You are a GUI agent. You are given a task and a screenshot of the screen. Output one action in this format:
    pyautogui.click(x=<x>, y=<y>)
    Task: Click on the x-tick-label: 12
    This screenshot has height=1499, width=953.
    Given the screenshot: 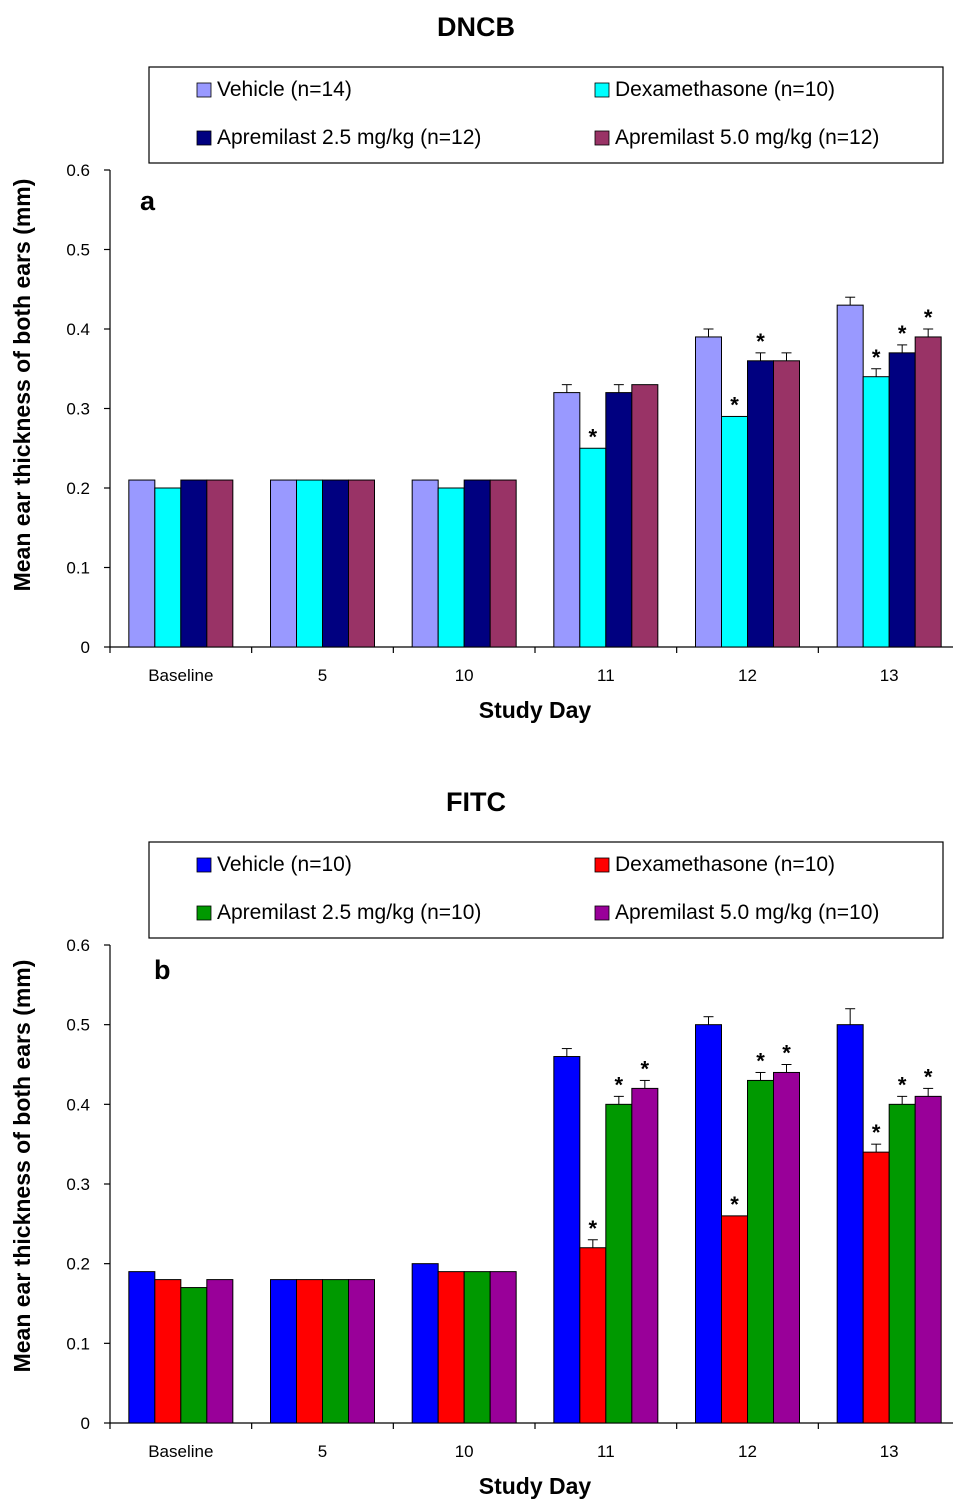 What is the action you would take?
    pyautogui.click(x=747, y=675)
    